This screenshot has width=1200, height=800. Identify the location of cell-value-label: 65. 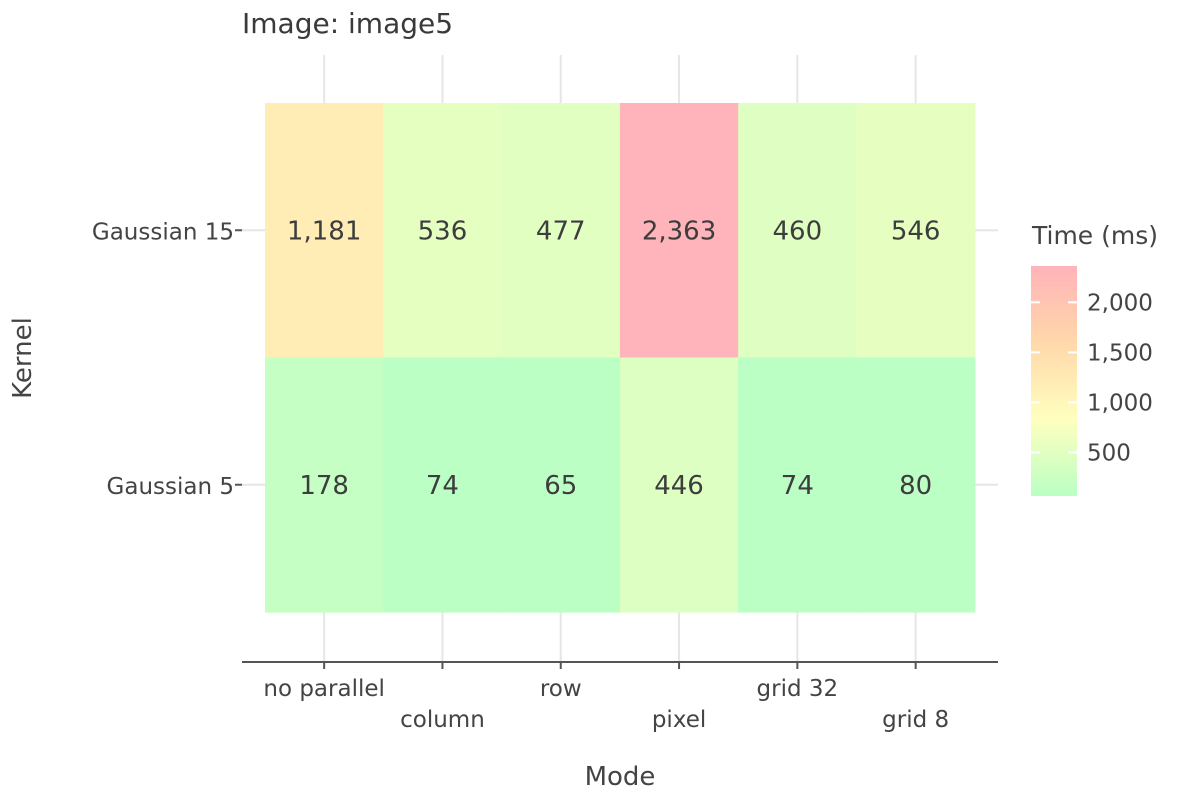
(560, 486).